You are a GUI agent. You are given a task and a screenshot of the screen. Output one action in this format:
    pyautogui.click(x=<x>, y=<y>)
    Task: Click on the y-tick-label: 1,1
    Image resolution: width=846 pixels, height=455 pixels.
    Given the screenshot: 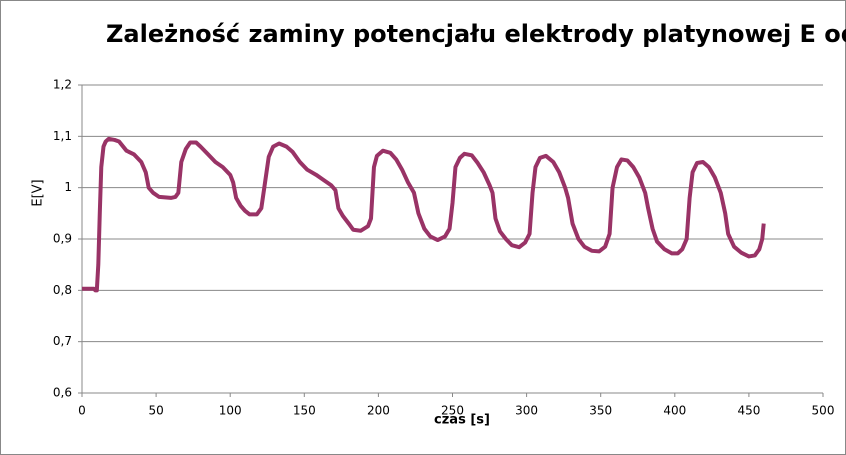 What is the action you would take?
    pyautogui.click(x=62, y=136)
    